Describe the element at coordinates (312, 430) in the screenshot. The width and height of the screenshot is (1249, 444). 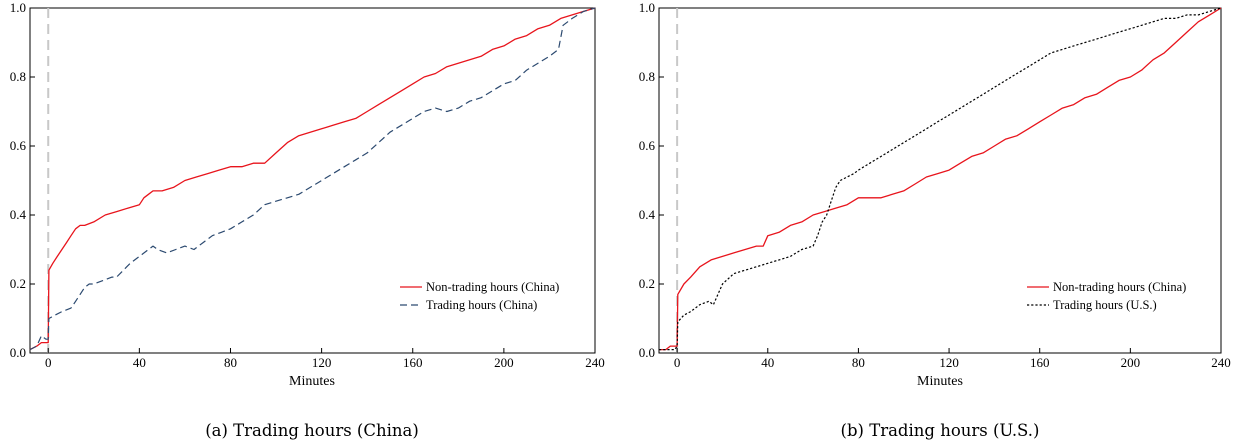
I see `panel-a-caption: (a) Trading hours (China)` at that location.